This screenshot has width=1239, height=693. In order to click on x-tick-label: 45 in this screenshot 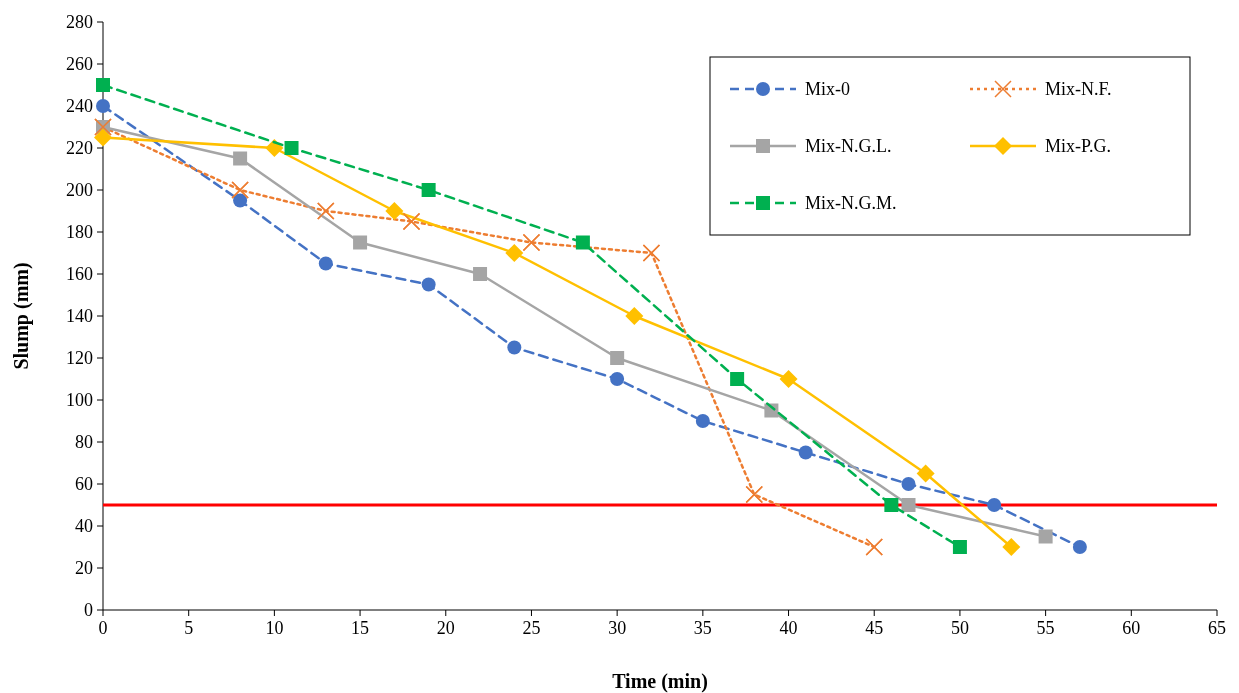, I will do `click(874, 628)`.